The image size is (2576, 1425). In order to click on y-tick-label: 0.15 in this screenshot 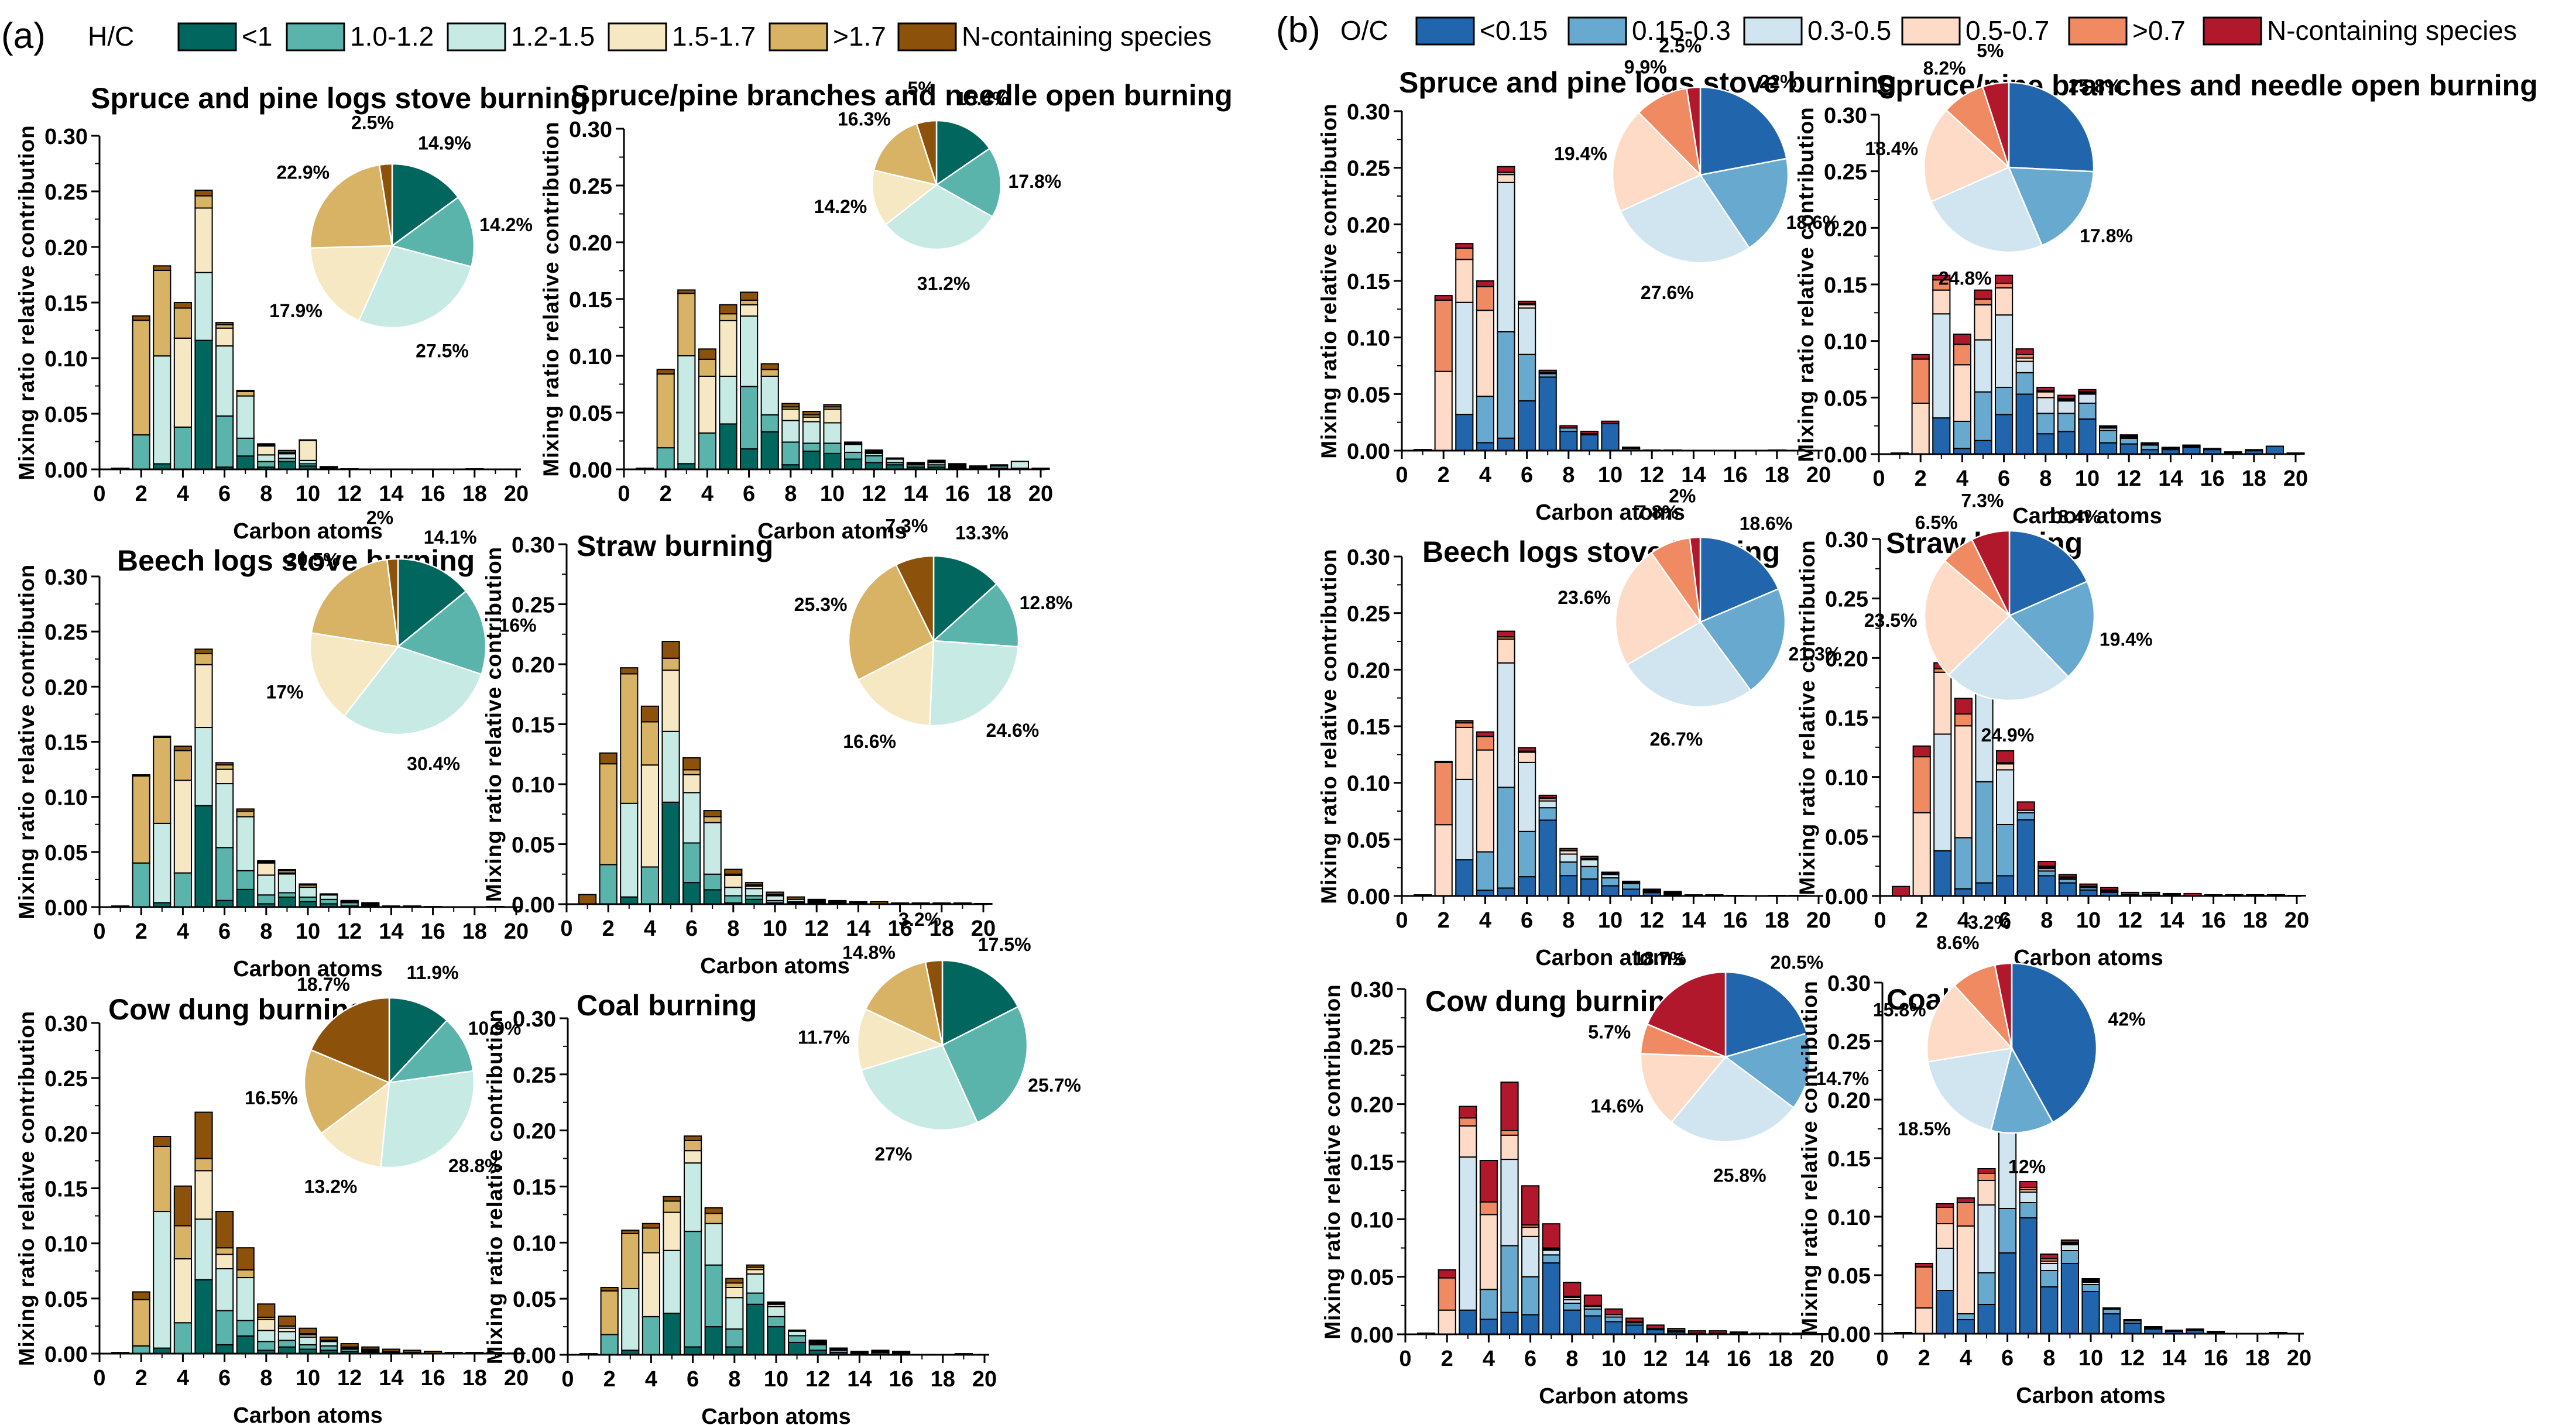, I will do `click(1368, 282)`.